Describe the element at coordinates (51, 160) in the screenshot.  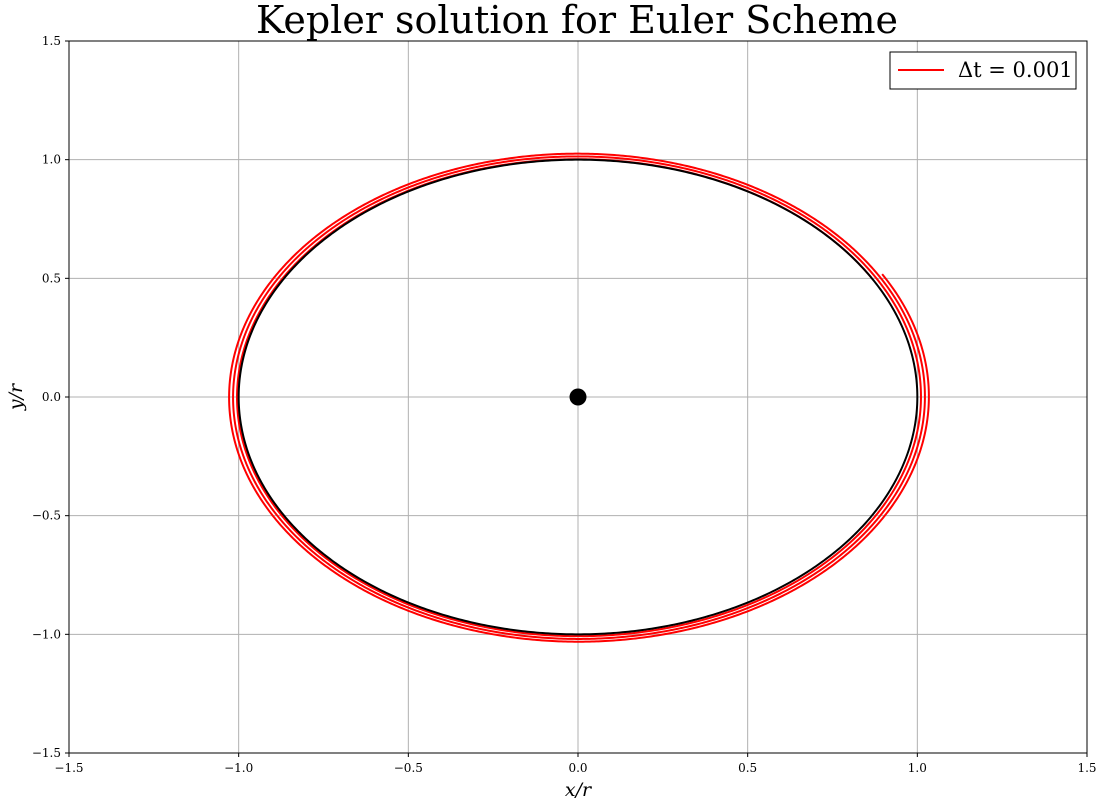
I see `y-tick-label: 1.0` at that location.